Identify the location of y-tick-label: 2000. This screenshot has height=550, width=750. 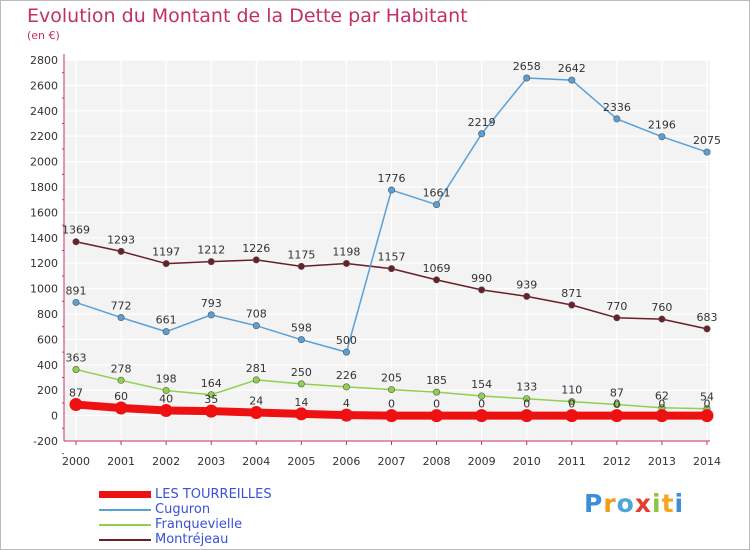
(44, 162).